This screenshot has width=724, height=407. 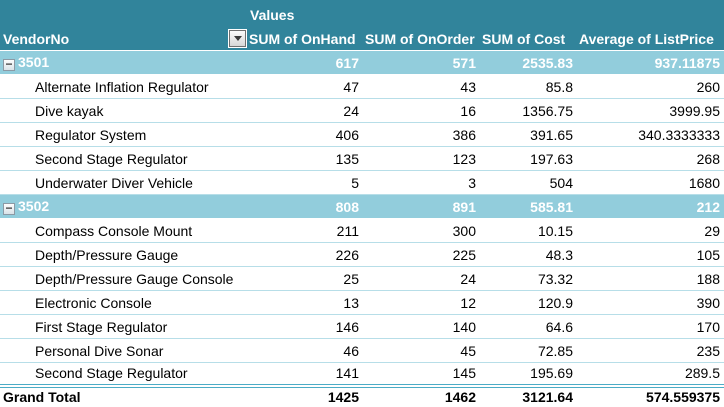 I want to click on values-header-row: Values, so click(x=362, y=14).